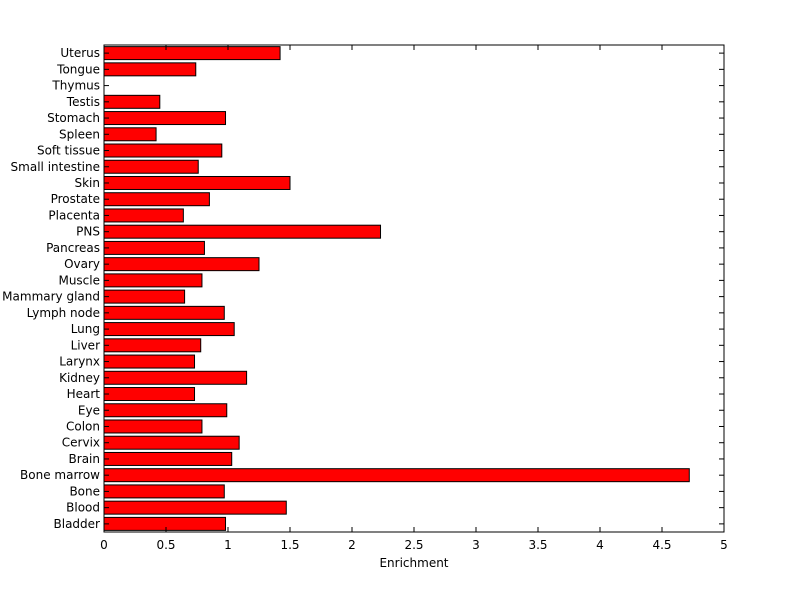 Image resolution: width=800 pixels, height=599 pixels. Describe the element at coordinates (73, 118) in the screenshot. I see `y-tick-label-stomach: Stomach` at that location.